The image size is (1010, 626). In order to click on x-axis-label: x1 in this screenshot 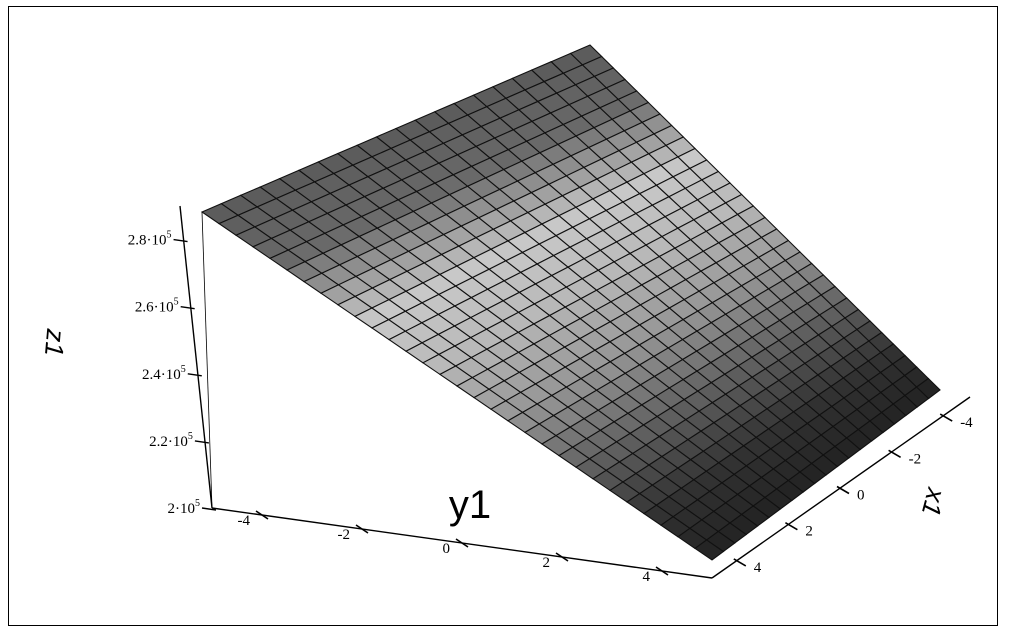, I will do `click(934, 501)`.